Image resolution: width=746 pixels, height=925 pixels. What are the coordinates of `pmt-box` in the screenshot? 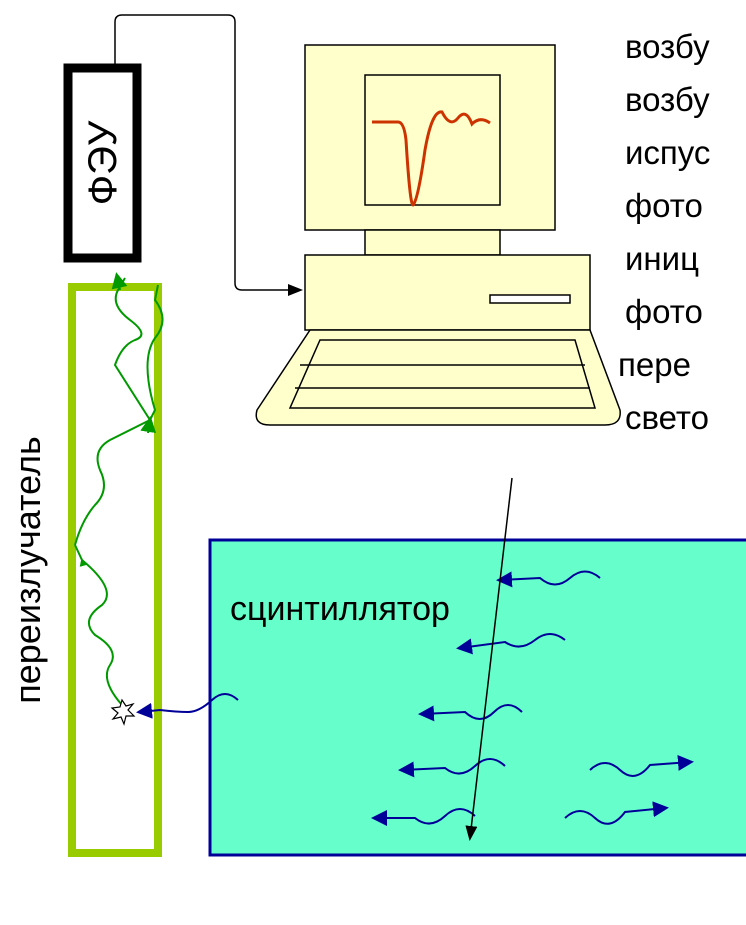 It's located at (102, 163).